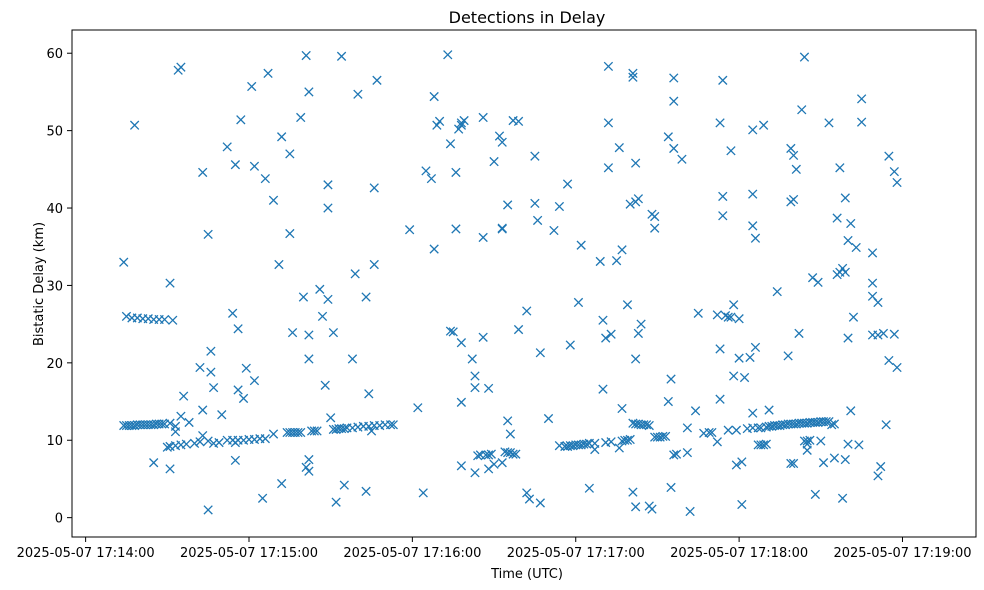 The height and width of the screenshot is (590, 984). What do you see at coordinates (576, 553) in the screenshot?
I see `x-tick-label: 2025-05-07 17:17:00` at bounding box center [576, 553].